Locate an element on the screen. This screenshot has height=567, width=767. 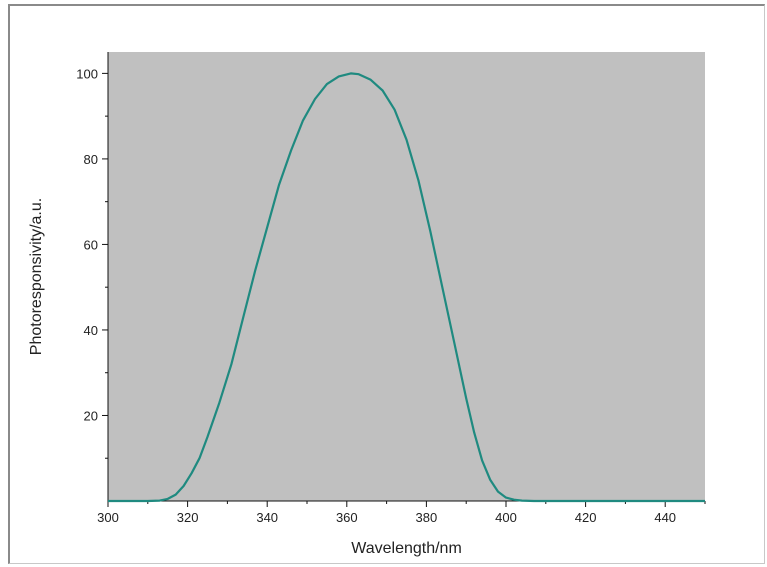
y-tick-label: 60 is located at coordinates (91, 244).